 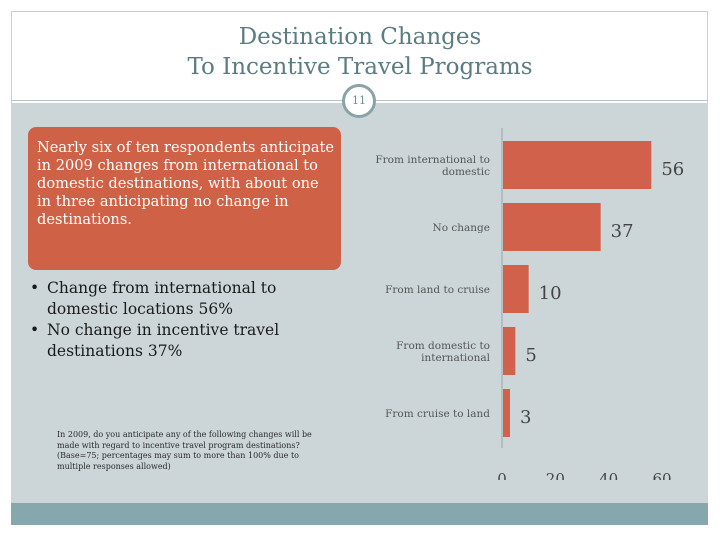 I want to click on x-tick-label: 60, so click(x=661, y=475).